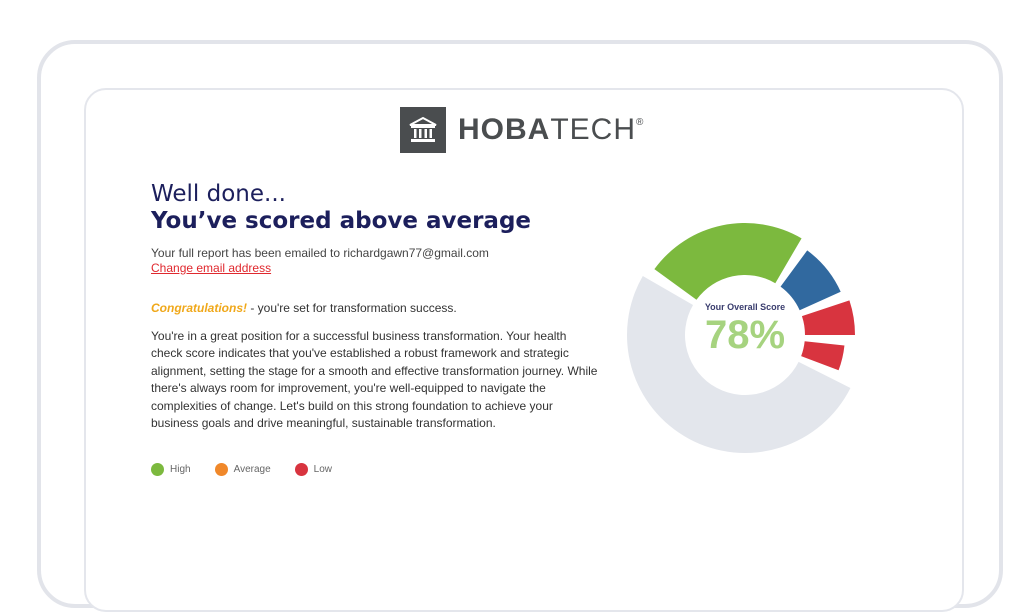 This screenshot has width=1024, height=612. What do you see at coordinates (352, 308) in the screenshot?
I see `congrats-rest: - you're set for transformation success.` at bounding box center [352, 308].